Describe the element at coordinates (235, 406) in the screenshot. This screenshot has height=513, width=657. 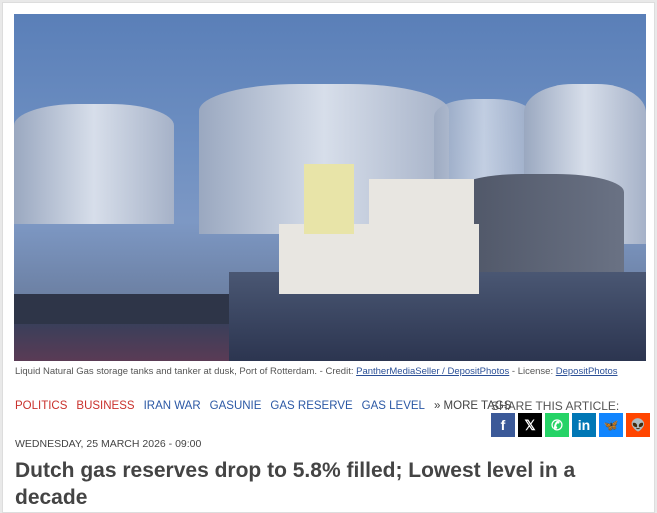
I see `tag-gasunie: GASUNIE` at that location.